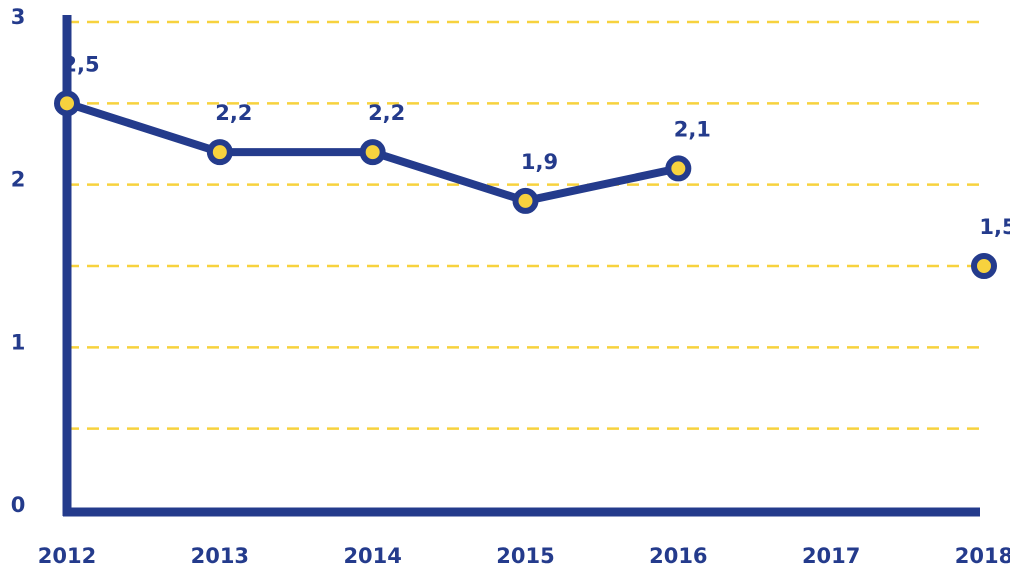 Image resolution: width=1010 pixels, height=571 pixels. What do you see at coordinates (539, 162) in the screenshot?
I see `data-label: 1,9` at bounding box center [539, 162].